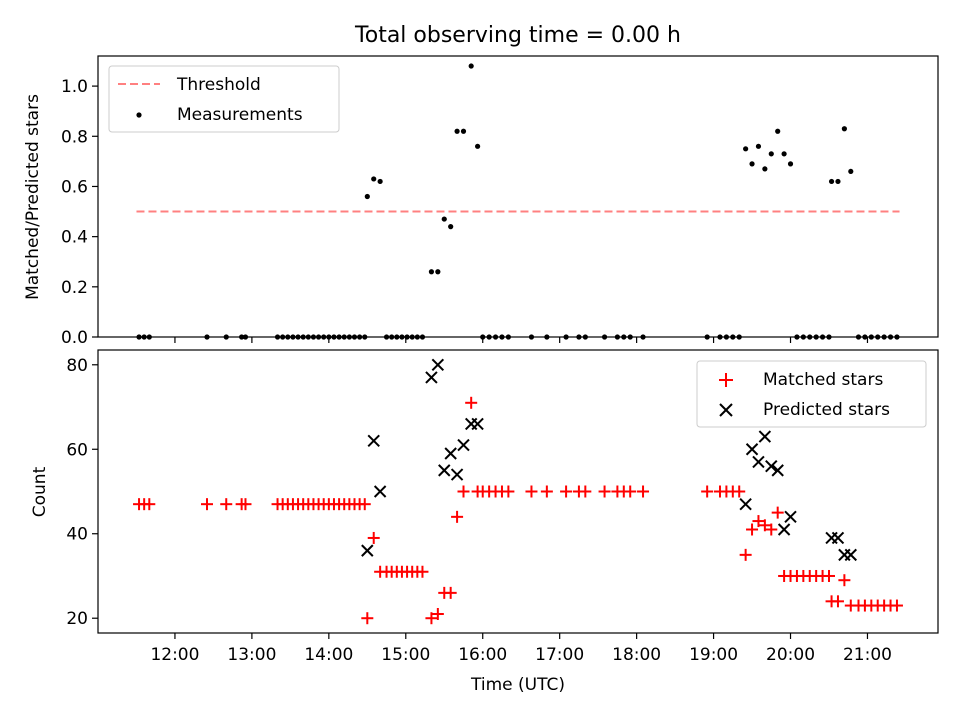 This screenshot has width=960, height=720. Describe the element at coordinates (559, 655) in the screenshot. I see `x-tick-label: 17:00` at that location.